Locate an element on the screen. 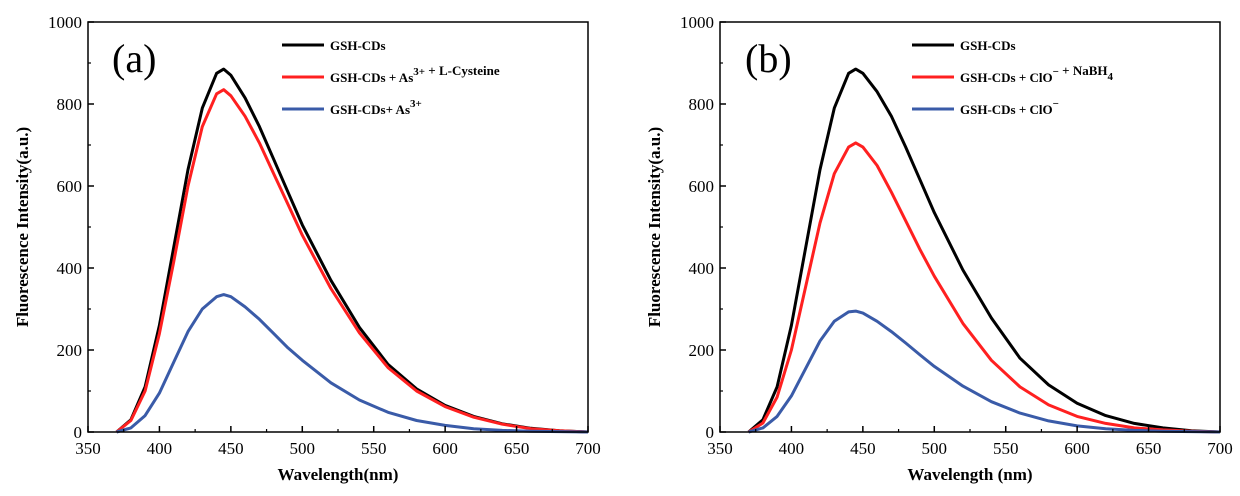 This screenshot has height=496, width=1240. panel-label: (a) is located at coordinates (134, 58).